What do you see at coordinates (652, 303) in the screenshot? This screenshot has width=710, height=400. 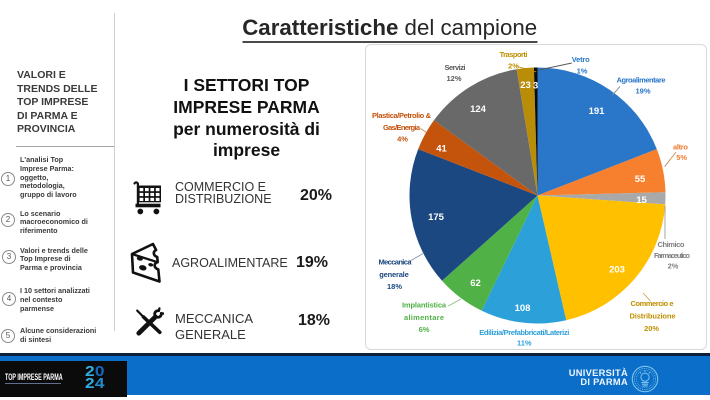 I see `svg-text: Commercio e` at bounding box center [652, 303].